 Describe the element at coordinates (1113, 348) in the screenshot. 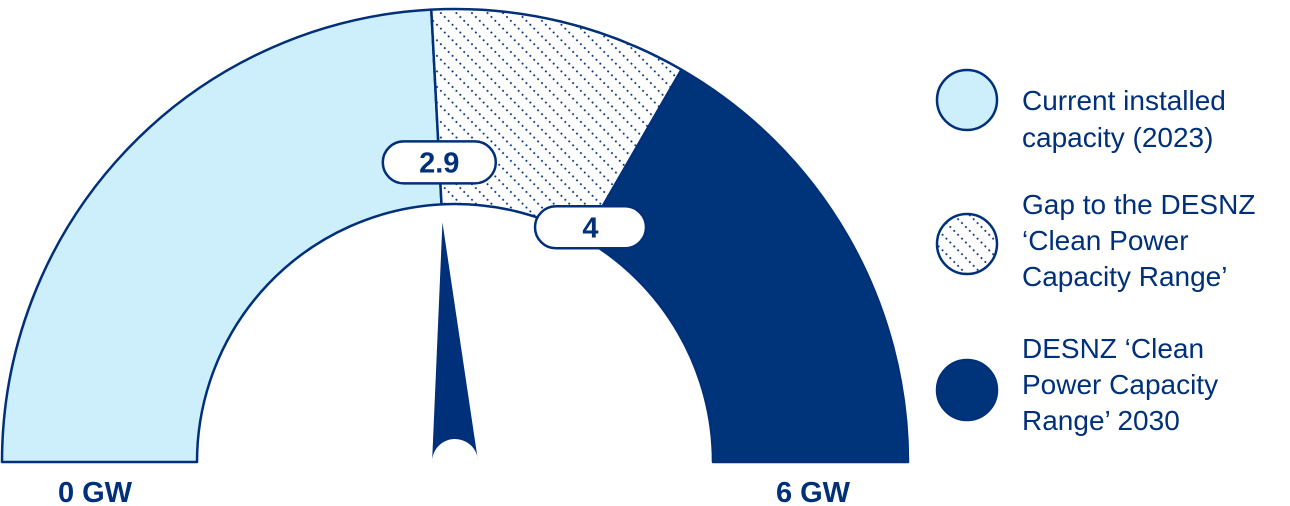

I see `legend-label-range: DESNZ ‘Clean` at that location.